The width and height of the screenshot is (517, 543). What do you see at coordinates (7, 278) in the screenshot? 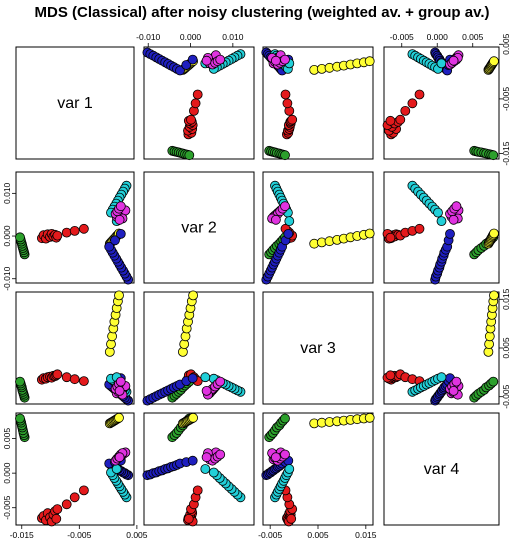
I see `tick-label: -0.010` at bounding box center [7, 278].